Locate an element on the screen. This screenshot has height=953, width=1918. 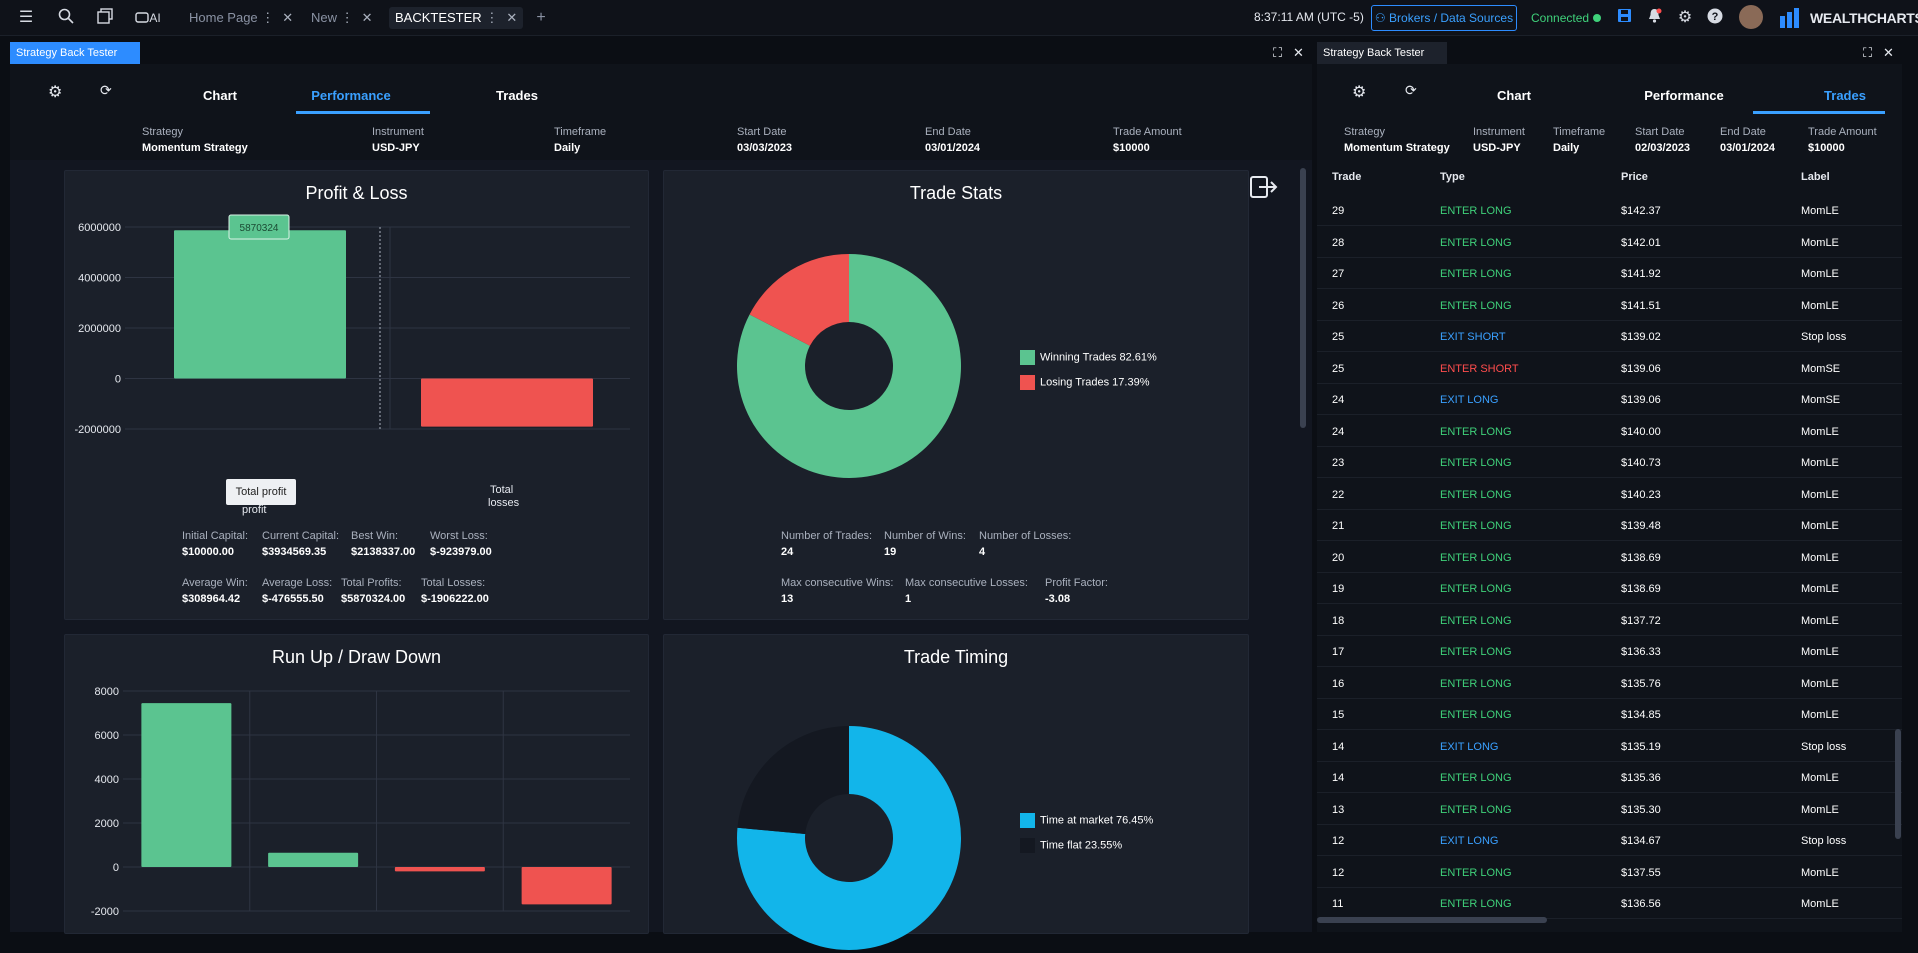
column-header-label: Label is located at coordinates (1815, 177).